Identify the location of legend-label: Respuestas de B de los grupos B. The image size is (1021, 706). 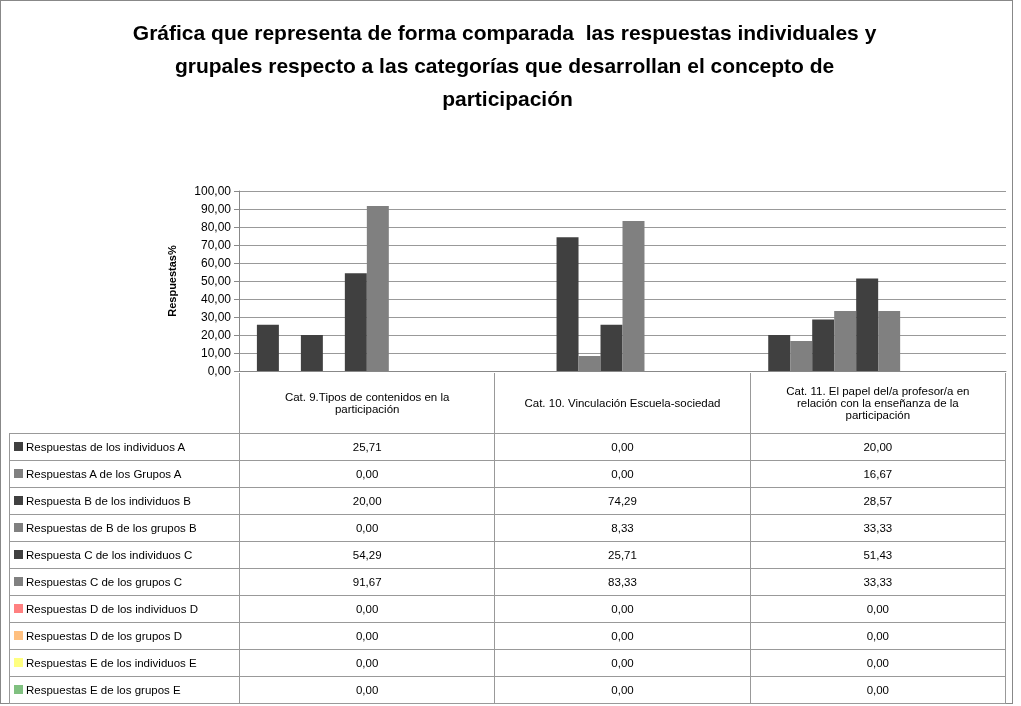
(124, 527).